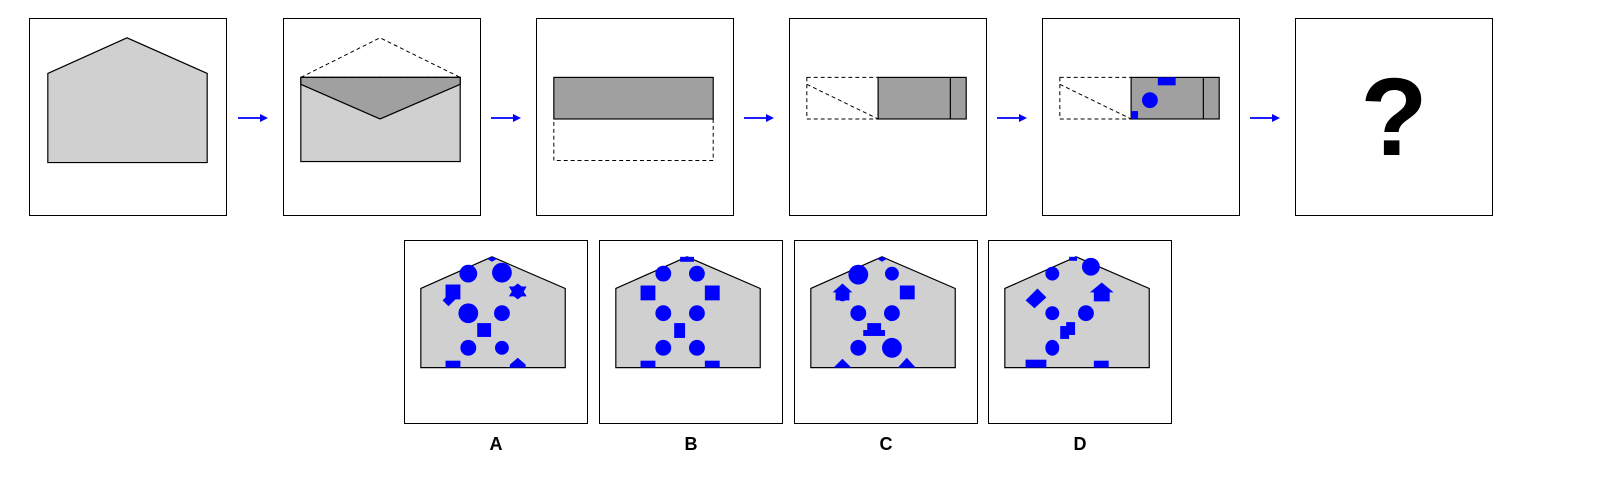  I want to click on step-3-panel, so click(635, 117).